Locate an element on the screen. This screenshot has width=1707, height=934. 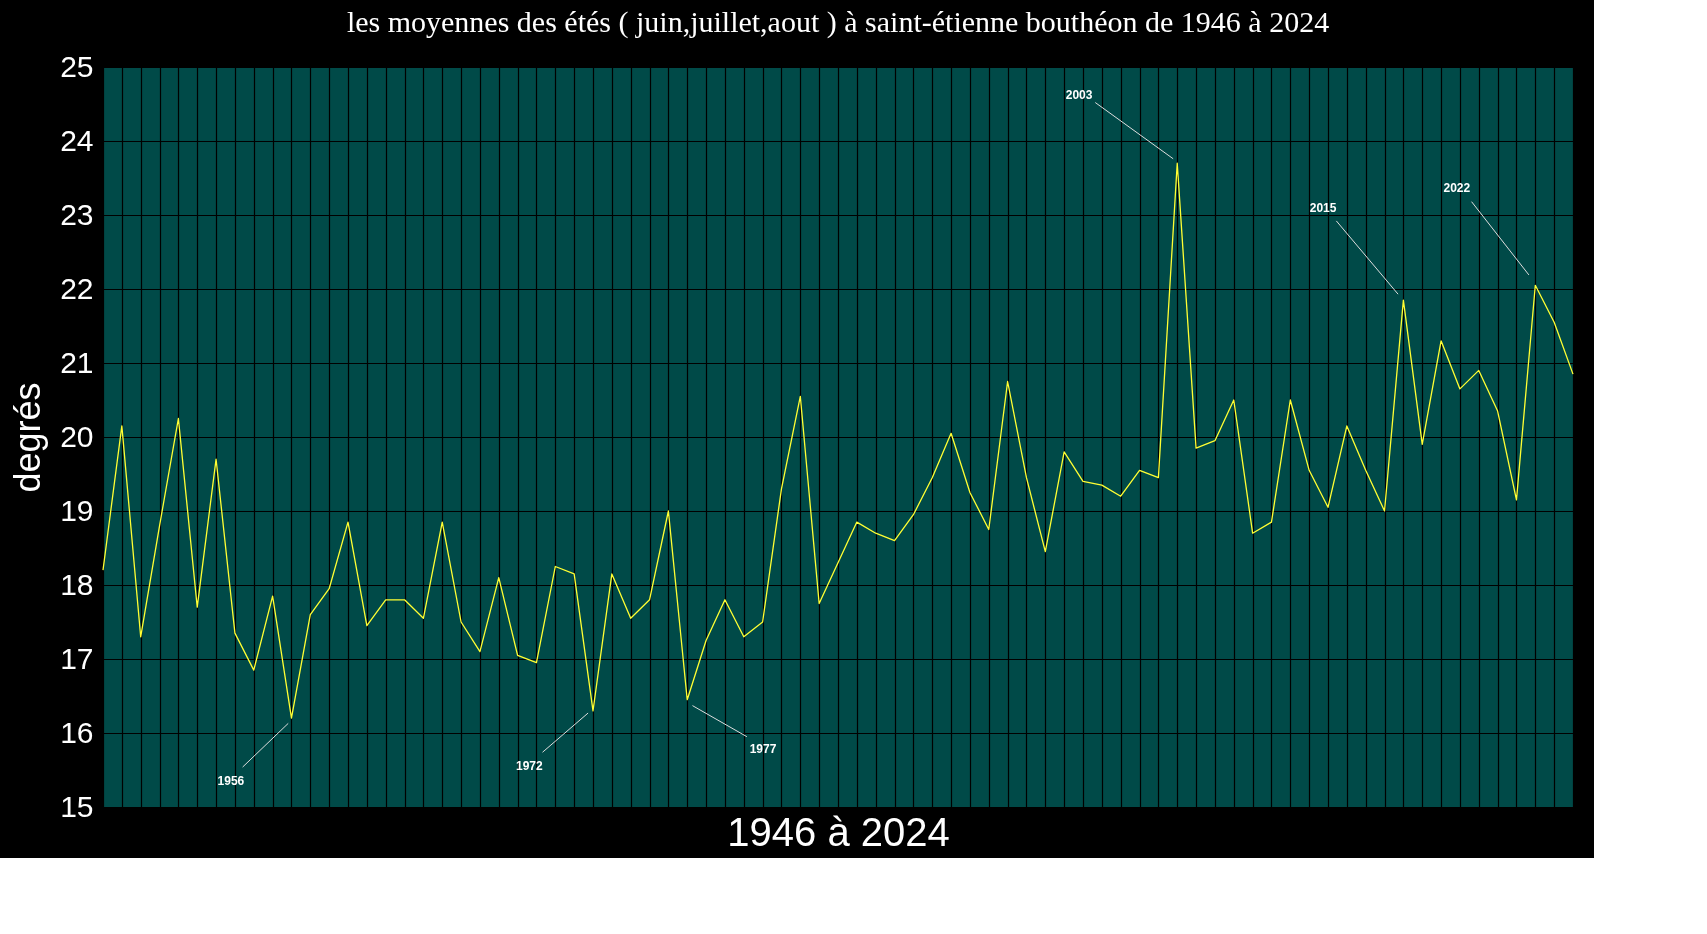
y-tick-label: 17 is located at coordinates (77, 658).